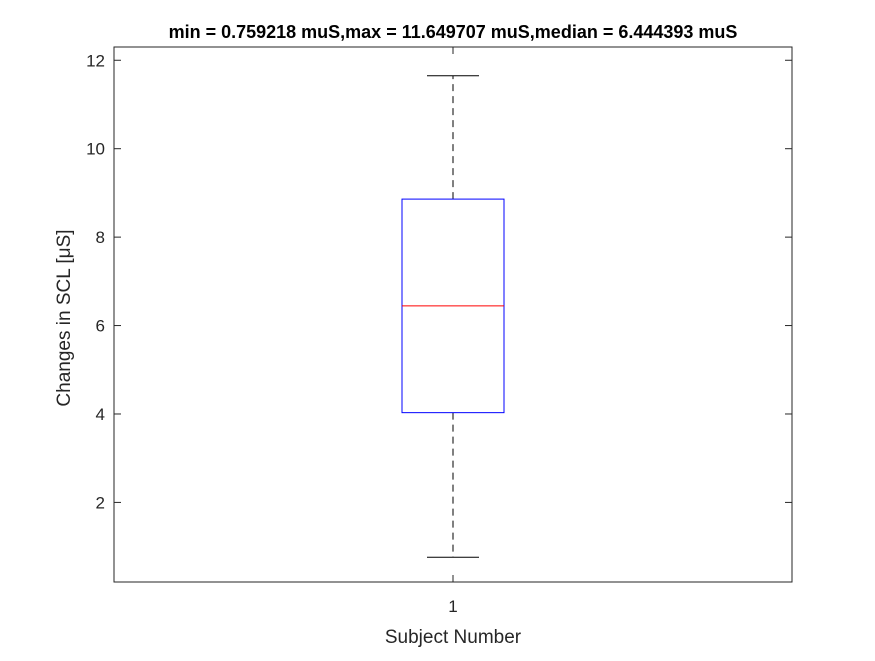  What do you see at coordinates (453, 637) in the screenshot?
I see `x-axis-label: Subject Number` at bounding box center [453, 637].